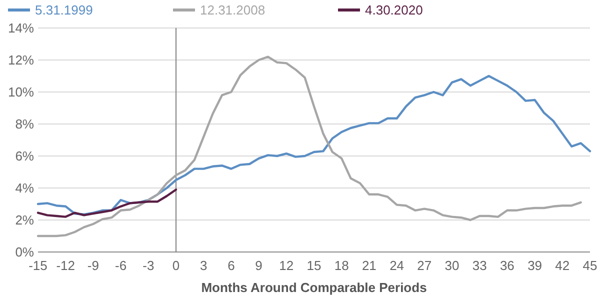 The image size is (600, 300). What do you see at coordinates (452, 265) in the screenshot?
I see `x-tick-label: 30` at bounding box center [452, 265].